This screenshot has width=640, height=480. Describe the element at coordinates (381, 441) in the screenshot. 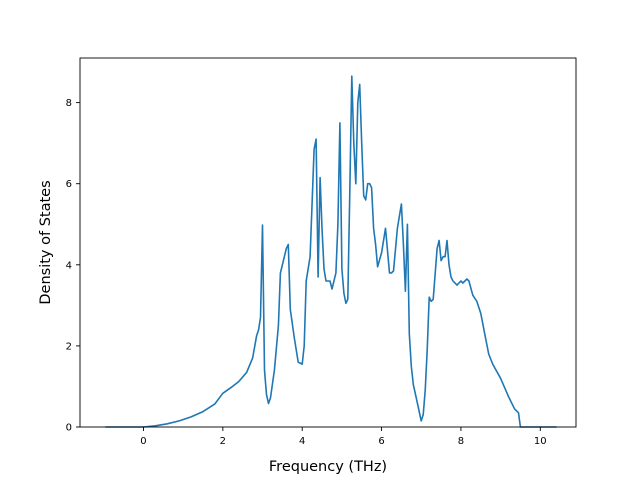

I see `x-tick-label: 6` at that location.